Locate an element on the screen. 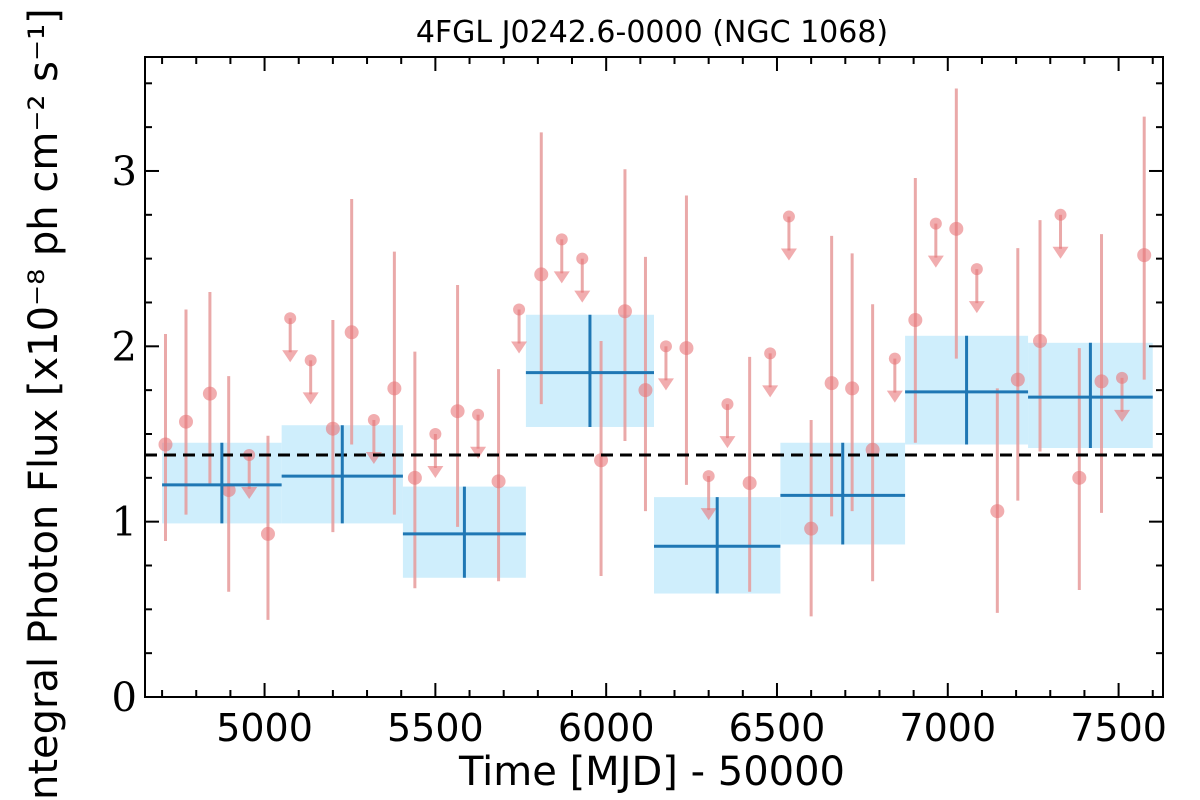  chart-title: 4FGL J0242.6-0000 (NGC 1068) is located at coordinates (652, 32).